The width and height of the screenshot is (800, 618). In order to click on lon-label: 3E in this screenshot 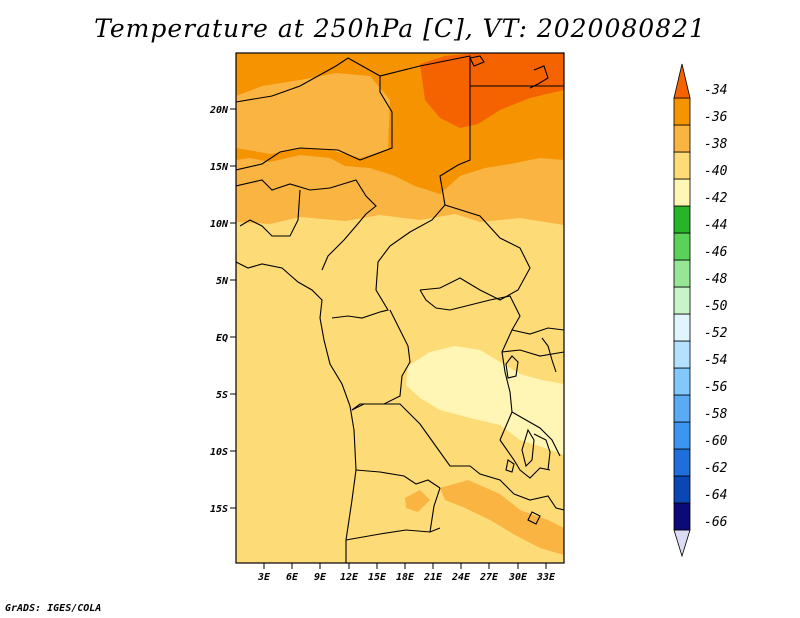, I will do `click(264, 577)`.